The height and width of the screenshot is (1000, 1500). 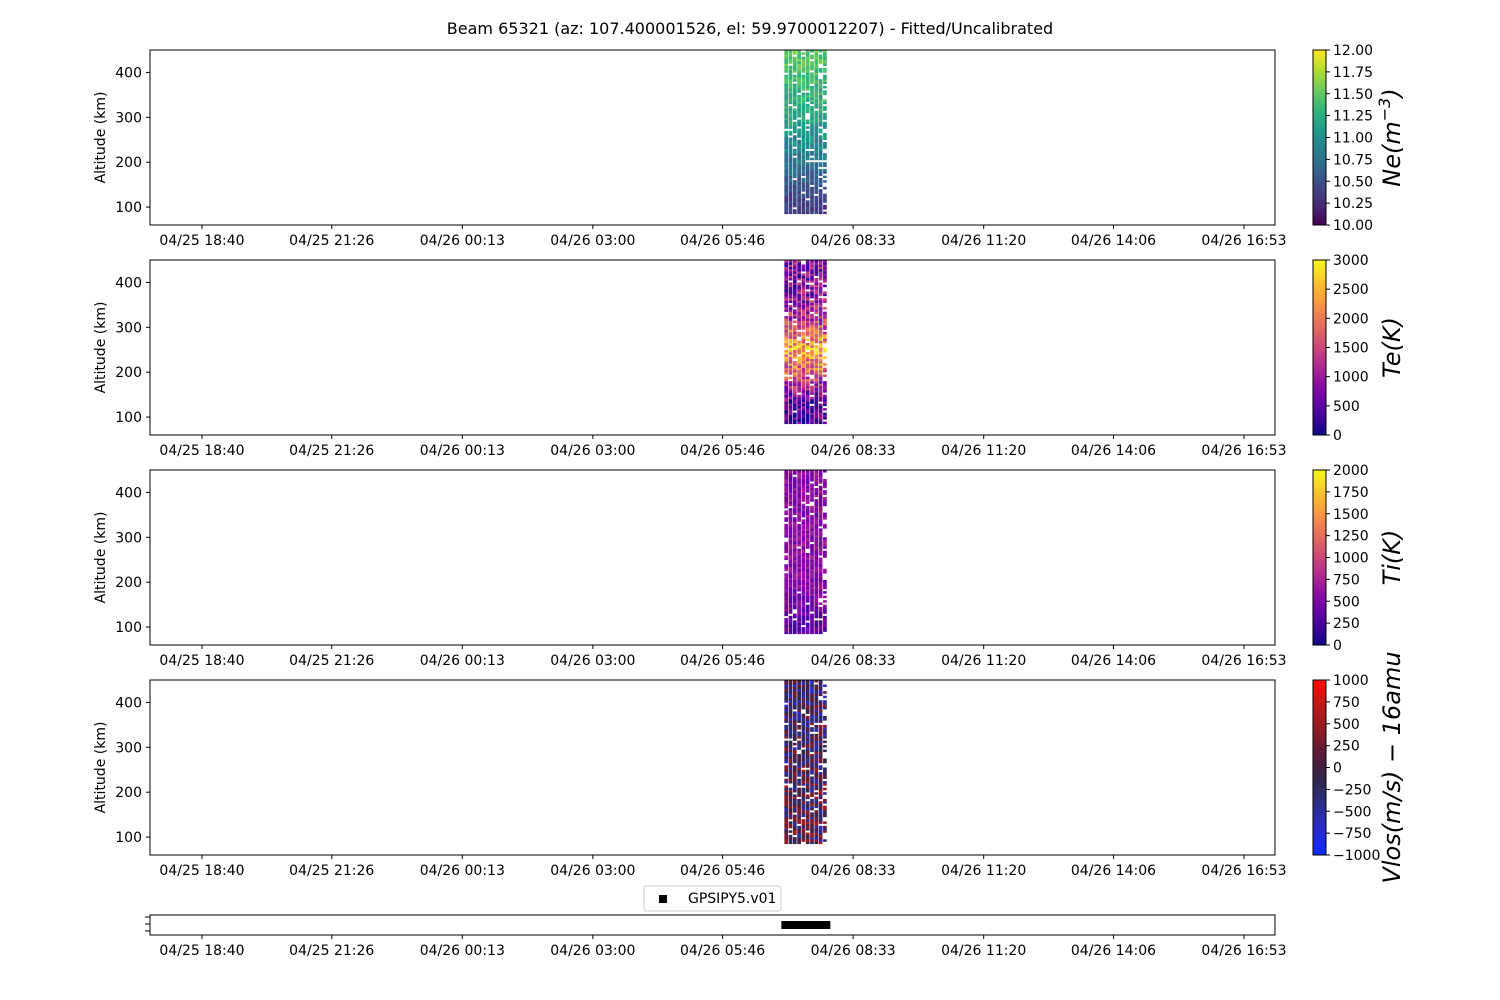 What do you see at coordinates (1113, 661) in the screenshot?
I see `x-tick-label: 04/26 14:06` at bounding box center [1113, 661].